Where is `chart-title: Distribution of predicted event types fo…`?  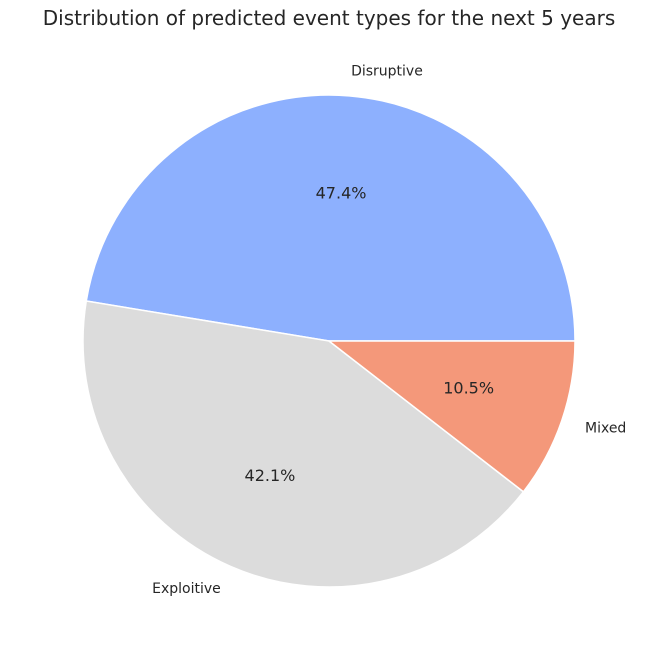 chart-title: Distribution of predicted event types fo… is located at coordinates (329, 18).